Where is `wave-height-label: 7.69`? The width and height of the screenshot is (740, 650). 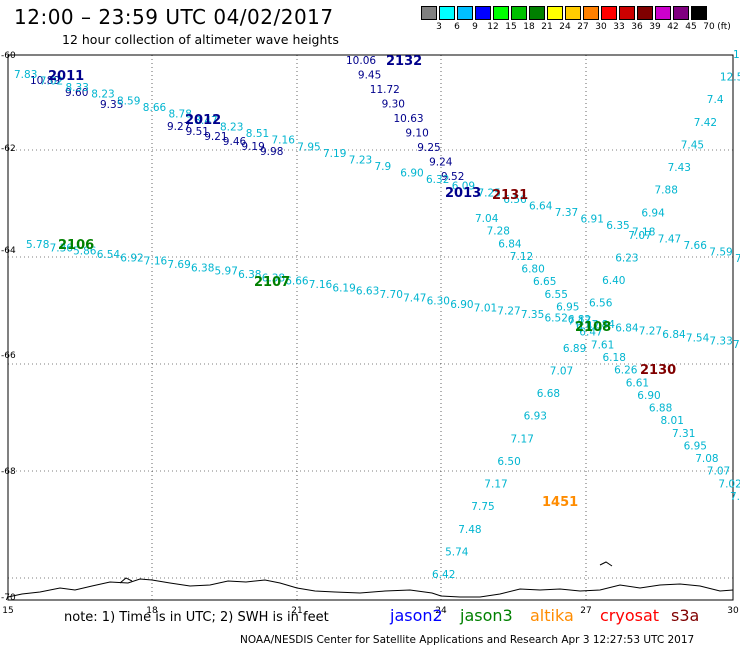
wave-height-label: 7.69 is located at coordinates (178, 265).